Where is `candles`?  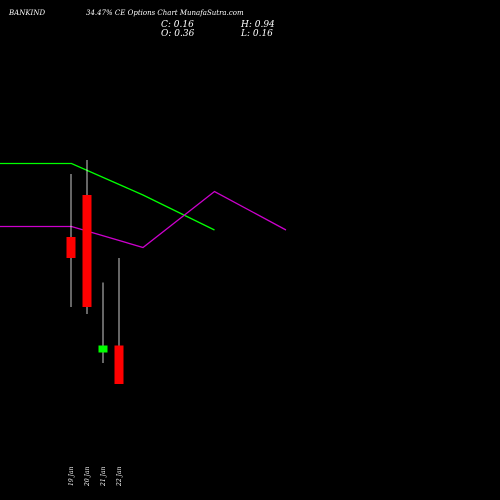 candles is located at coordinates (95, 272).